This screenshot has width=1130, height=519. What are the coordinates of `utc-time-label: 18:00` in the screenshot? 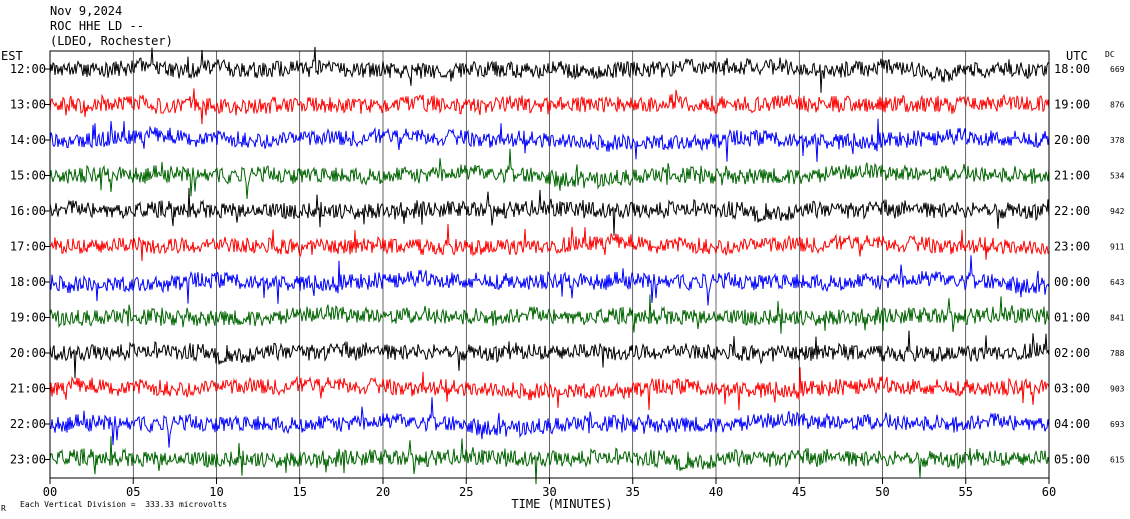 It's located at (1072, 69).